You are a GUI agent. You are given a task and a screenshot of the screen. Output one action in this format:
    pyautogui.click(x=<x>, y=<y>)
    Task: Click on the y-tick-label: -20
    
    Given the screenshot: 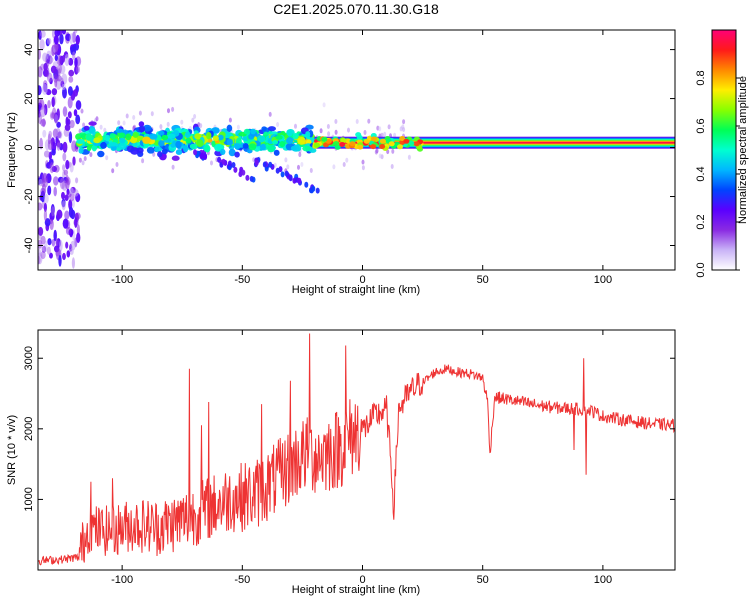 What is the action you would take?
    pyautogui.click(x=29, y=197)
    